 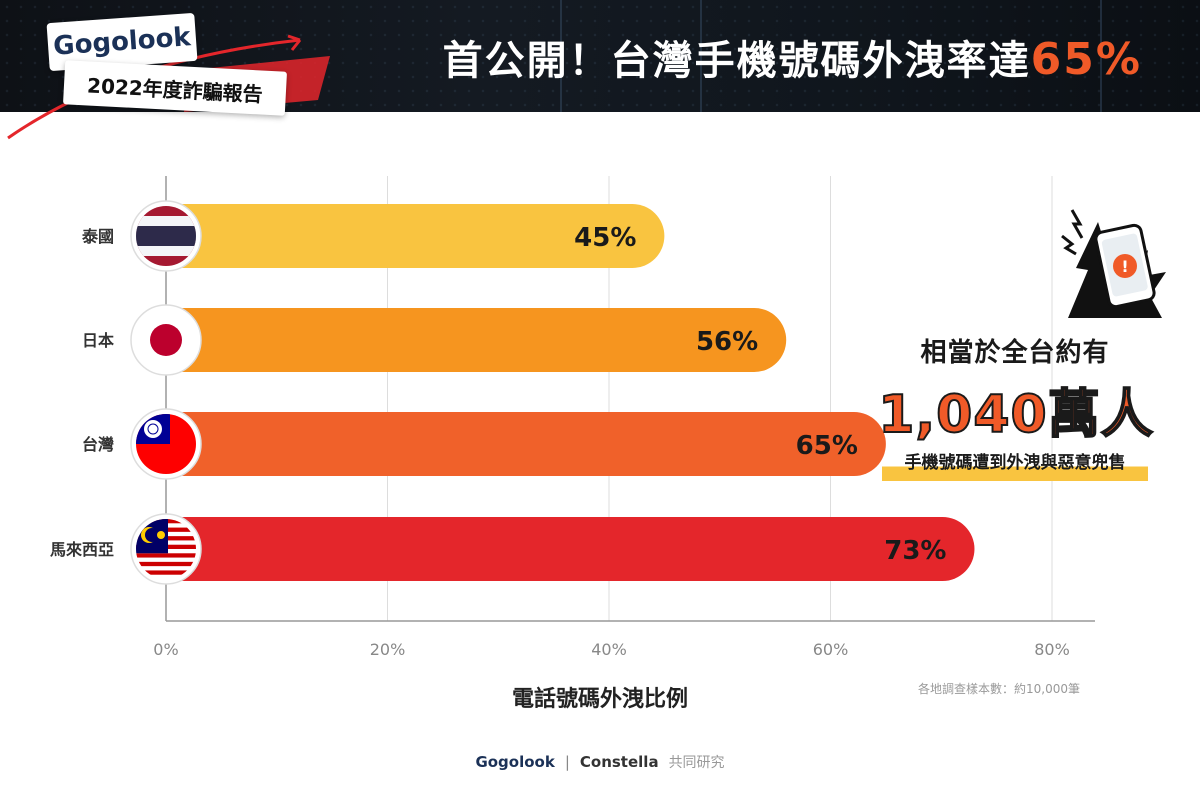 I want to click on flag-sun, so click(x=166, y=340).